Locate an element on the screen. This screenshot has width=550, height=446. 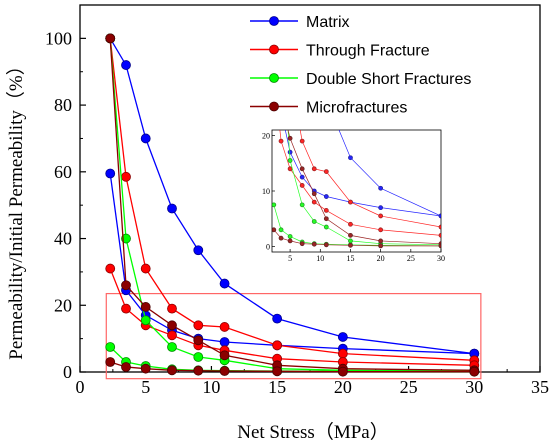
x-tick-label: 20 is located at coordinates (343, 387).